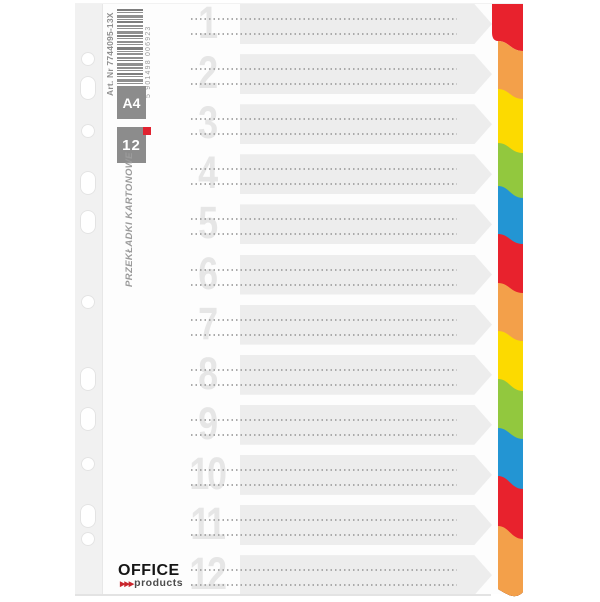 Image resolution: width=600 pixels, height=602 pixels. What do you see at coordinates (127, 584) in the screenshot?
I see `arrows-icon: ▶▶▶` at bounding box center [127, 584].